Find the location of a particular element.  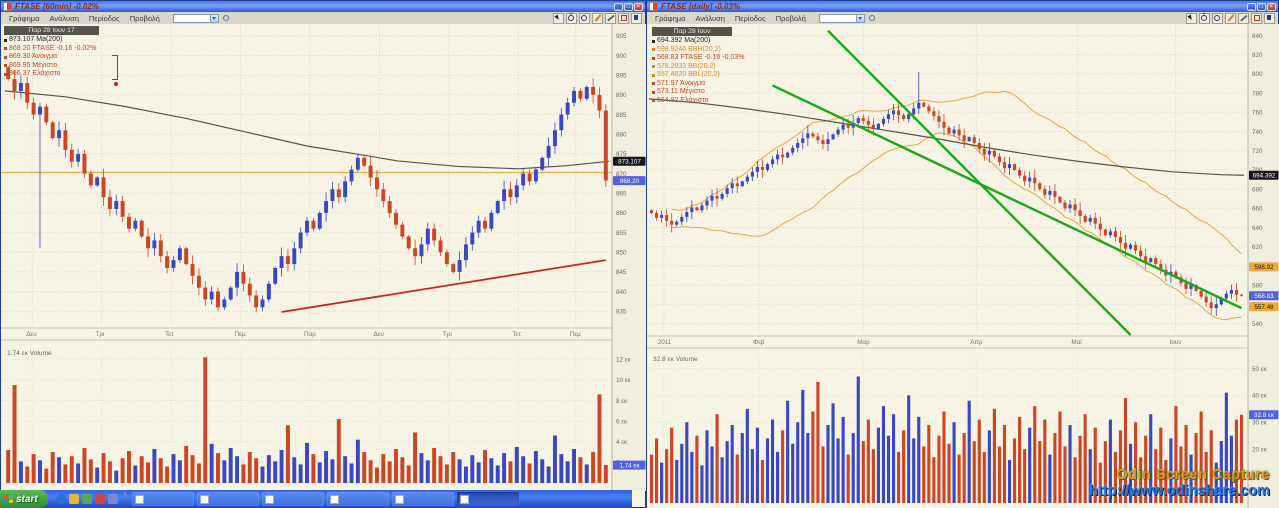

quick-launch-media-icon is located at coordinates (86, 499).